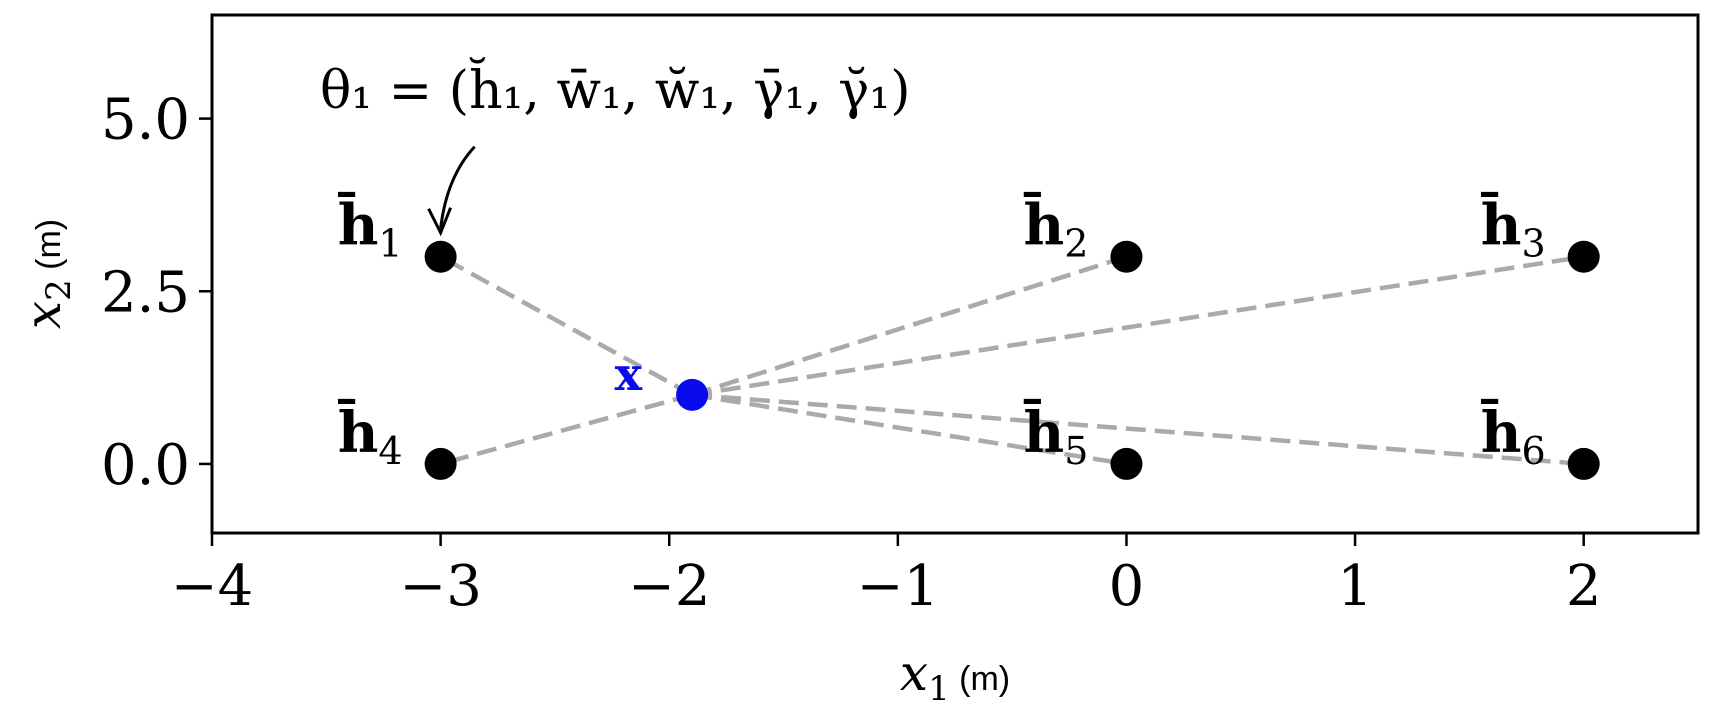 This screenshot has height=711, width=1720. Describe the element at coordinates (955, 676) in the screenshot. I see `x-axis-label: x1 (m)` at that location.